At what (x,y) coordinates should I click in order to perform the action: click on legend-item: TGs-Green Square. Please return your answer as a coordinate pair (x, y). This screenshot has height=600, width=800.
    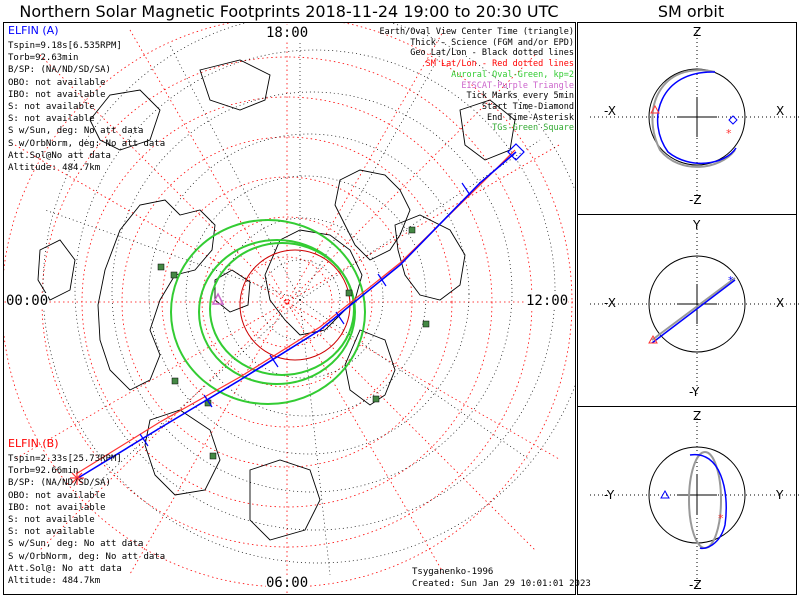
    Looking at the image, I should click on (533, 128).